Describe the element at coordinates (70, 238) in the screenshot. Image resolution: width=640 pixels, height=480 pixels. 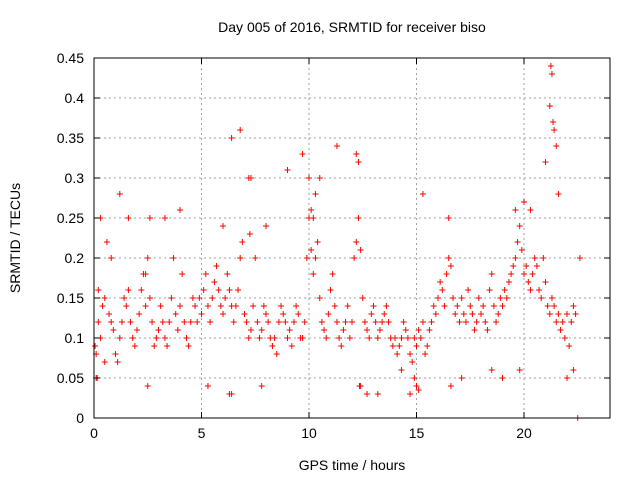
I see `y-tick-labels: 0 0.05 0.1 0.15 0.2 0.25 0.3 0.35 0.4 0.45` at that location.